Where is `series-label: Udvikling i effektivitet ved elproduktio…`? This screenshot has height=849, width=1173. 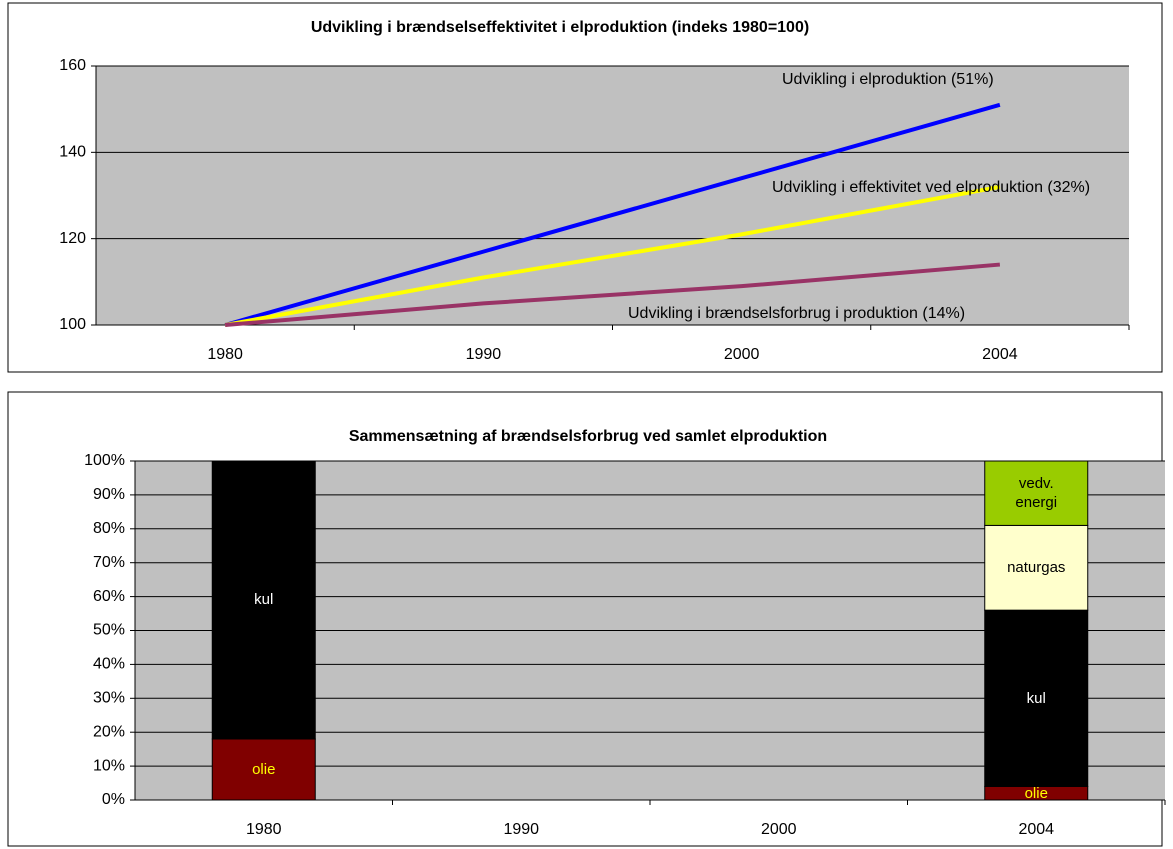
series-label: Udvikling i effektivitet ved elproduktio… is located at coordinates (931, 187).